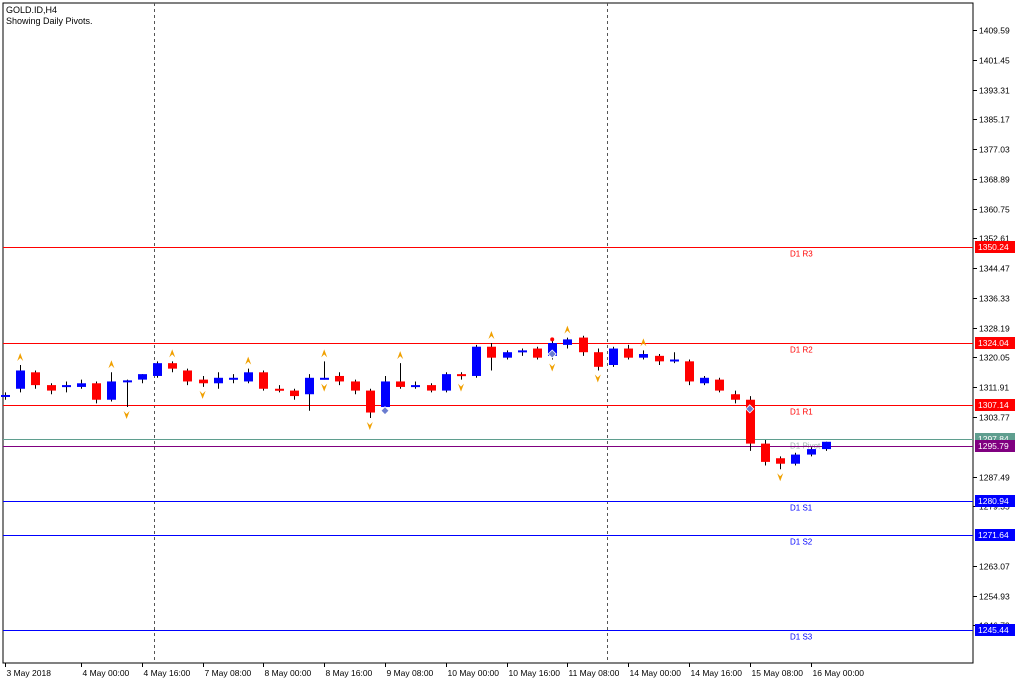 Image resolution: width=1024 pixels, height=683 pixels. What do you see at coordinates (49, 21) in the screenshot?
I see `subtitle-label: Showing Daily Pivots.` at bounding box center [49, 21].